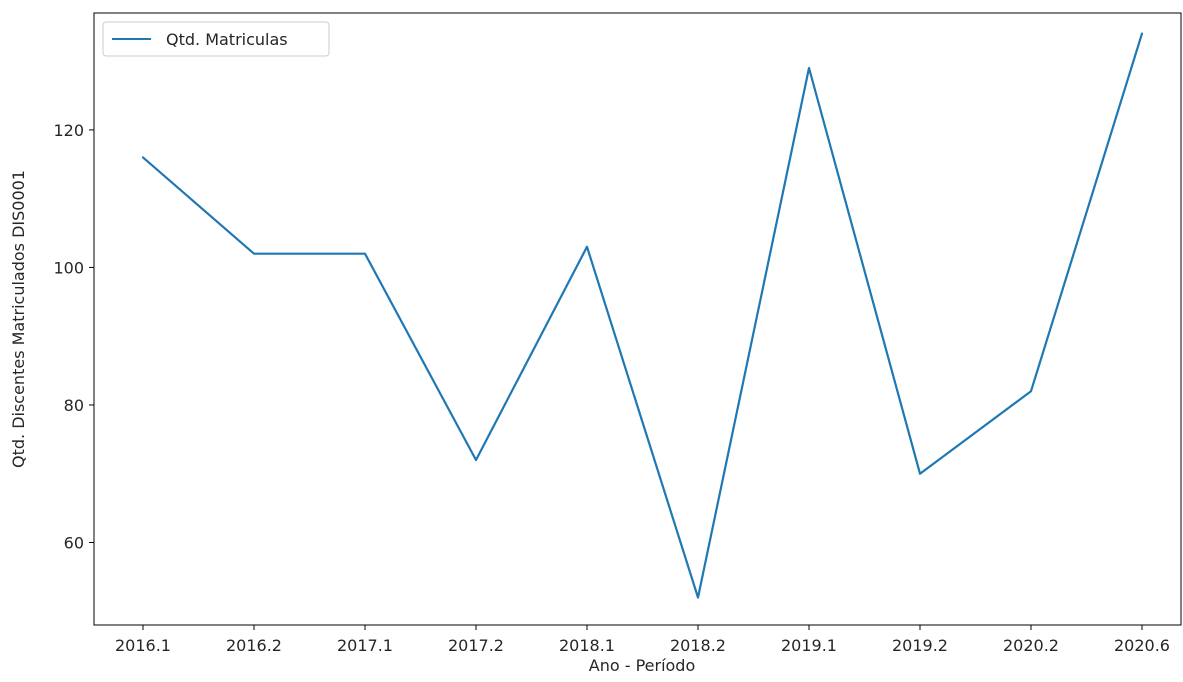 Image resolution: width=1183 pixels, height=682 pixels. I want to click on legend: Qtd. Matriculas, so click(216, 39).